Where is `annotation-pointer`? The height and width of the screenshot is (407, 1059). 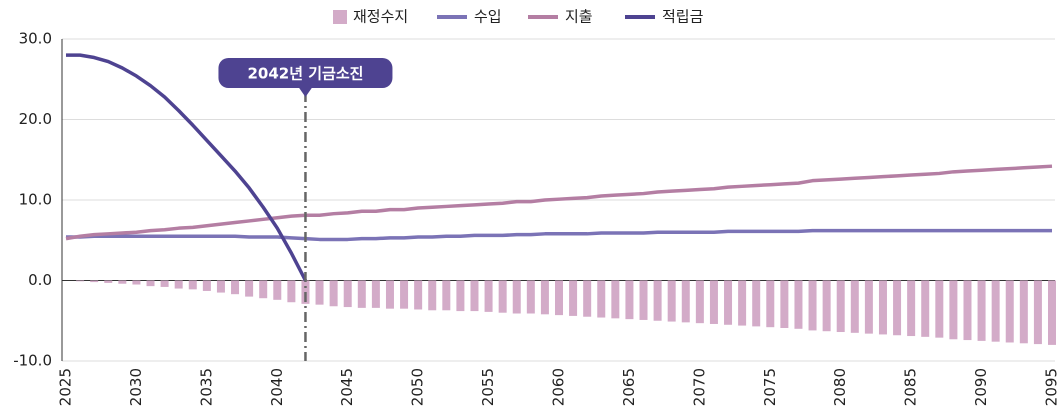 annotation-pointer is located at coordinates (305, 92).